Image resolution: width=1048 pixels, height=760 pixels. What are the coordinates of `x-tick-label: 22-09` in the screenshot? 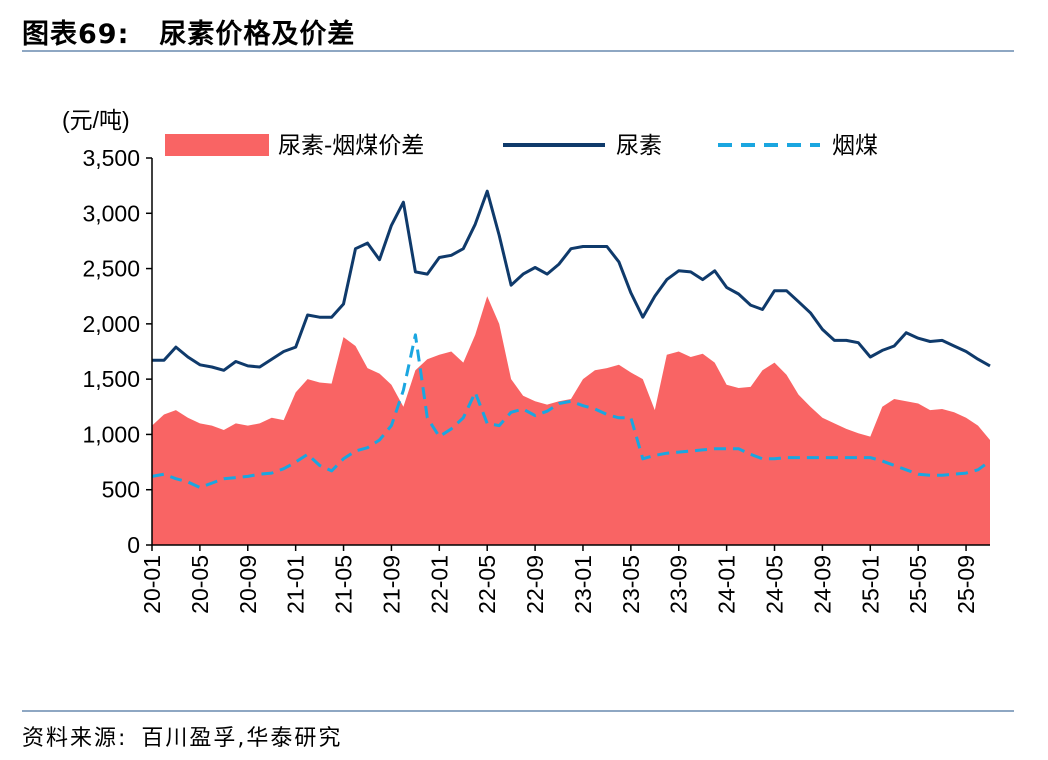 It's located at (535, 584).